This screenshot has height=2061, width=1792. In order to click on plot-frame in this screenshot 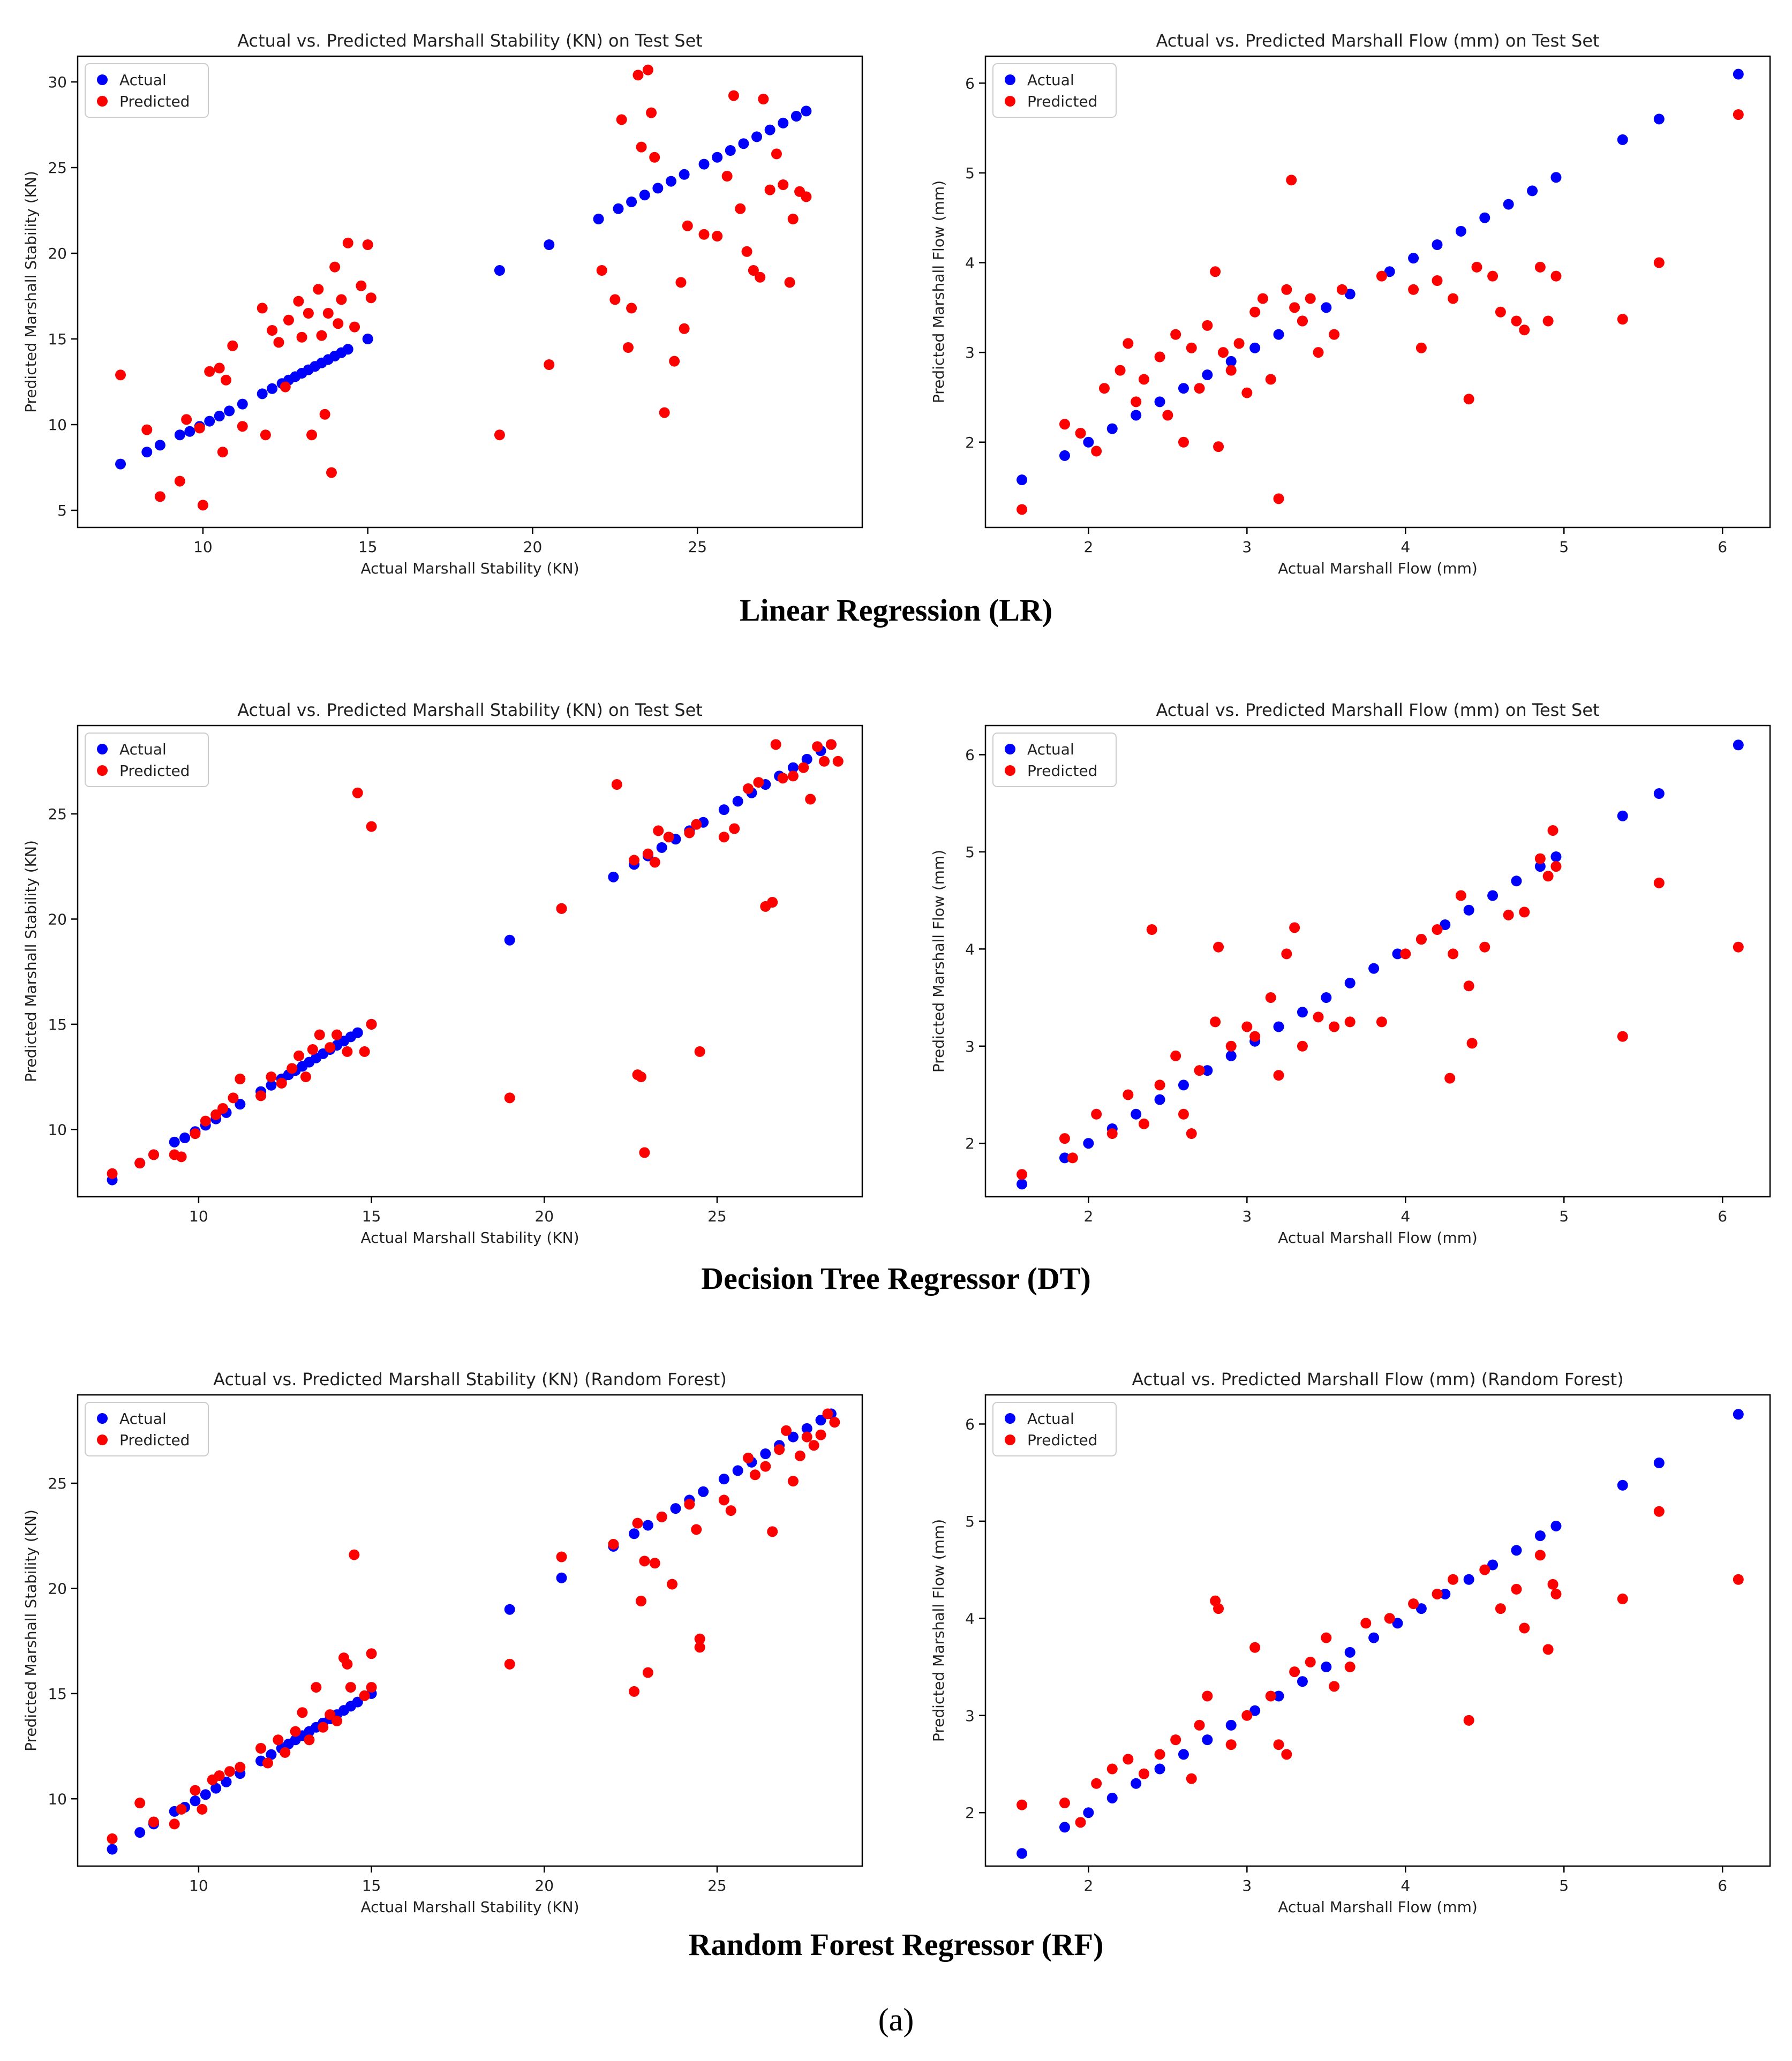, I will do `click(470, 1631)`.